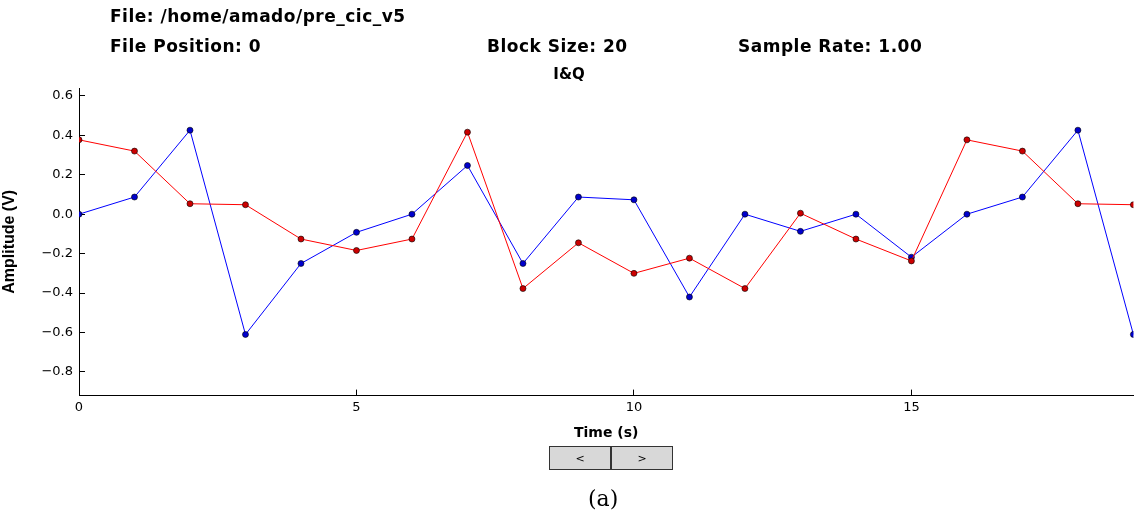 This screenshot has width=1138, height=517. Describe the element at coordinates (569, 73) in the screenshot. I see `chart-title: I&Q` at that location.